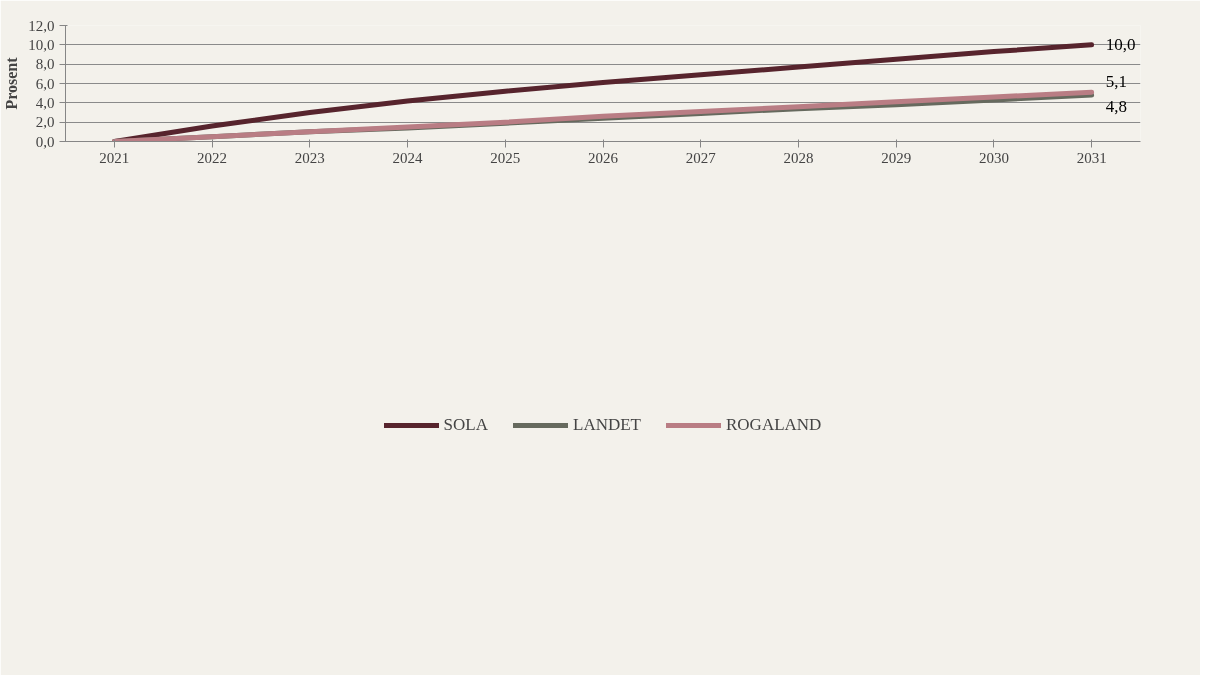  Describe the element at coordinates (12, 83) in the screenshot. I see `y-axis-title: Prosent` at that location.